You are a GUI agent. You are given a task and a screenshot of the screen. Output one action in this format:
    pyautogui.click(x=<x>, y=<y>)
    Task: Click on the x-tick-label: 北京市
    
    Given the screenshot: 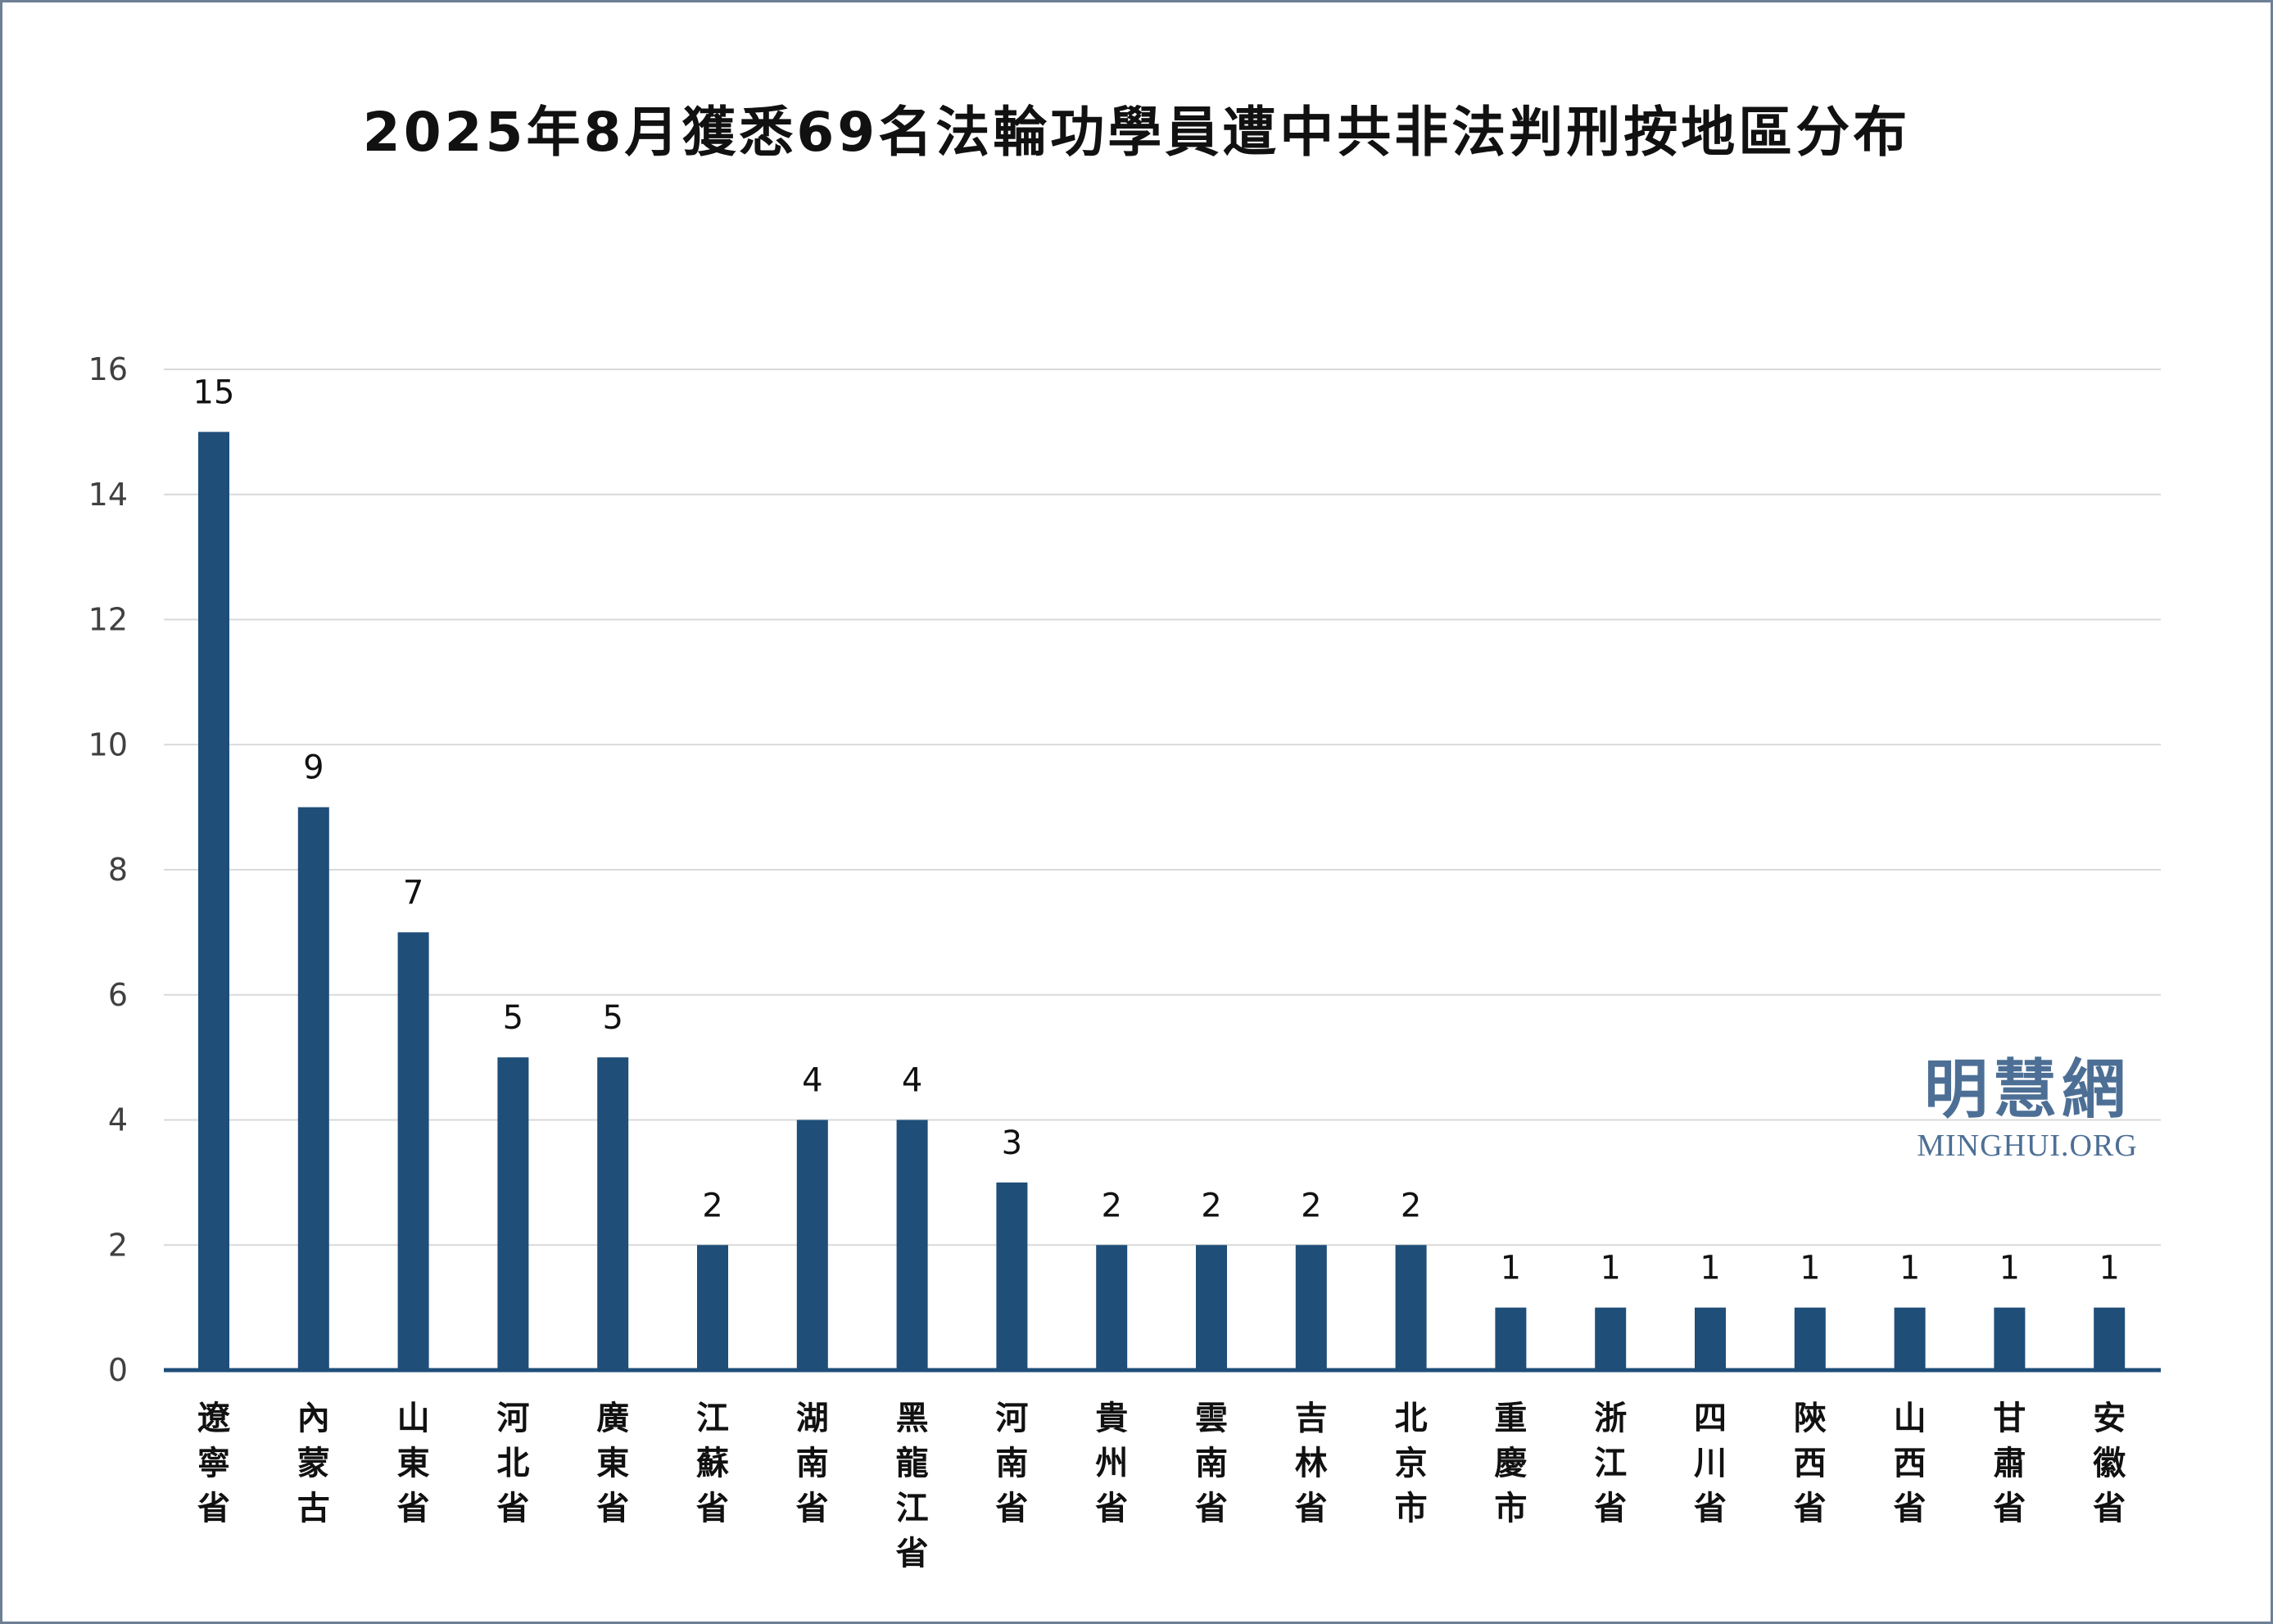 What is the action you would take?
    pyautogui.click(x=1411, y=1464)
    